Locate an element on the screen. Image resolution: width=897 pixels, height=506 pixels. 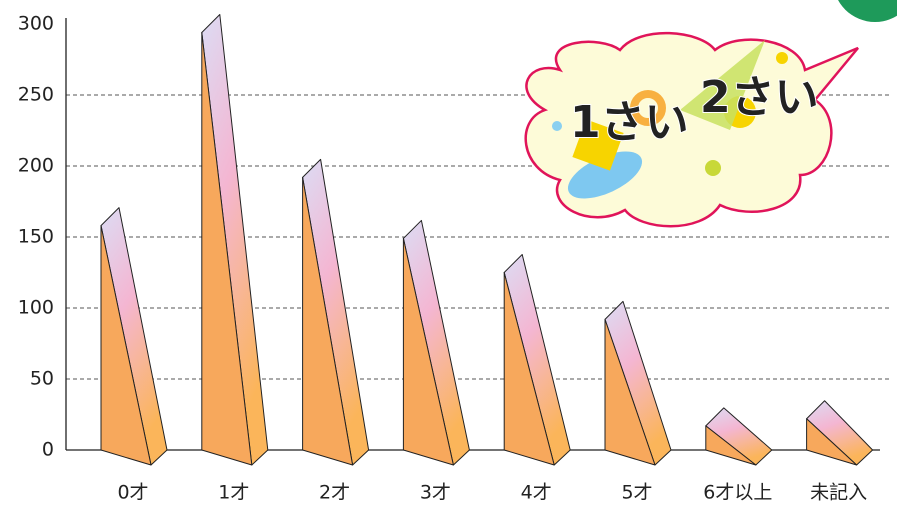
illustration: 1さい 2さい is located at coordinates (691, 129).